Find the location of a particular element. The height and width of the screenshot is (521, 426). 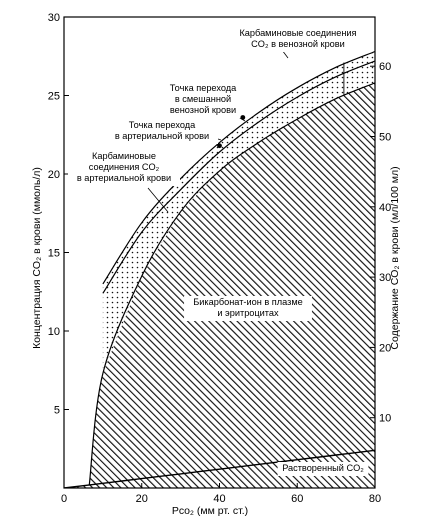

annotation-line: соединения CO₂ is located at coordinates (124, 167).